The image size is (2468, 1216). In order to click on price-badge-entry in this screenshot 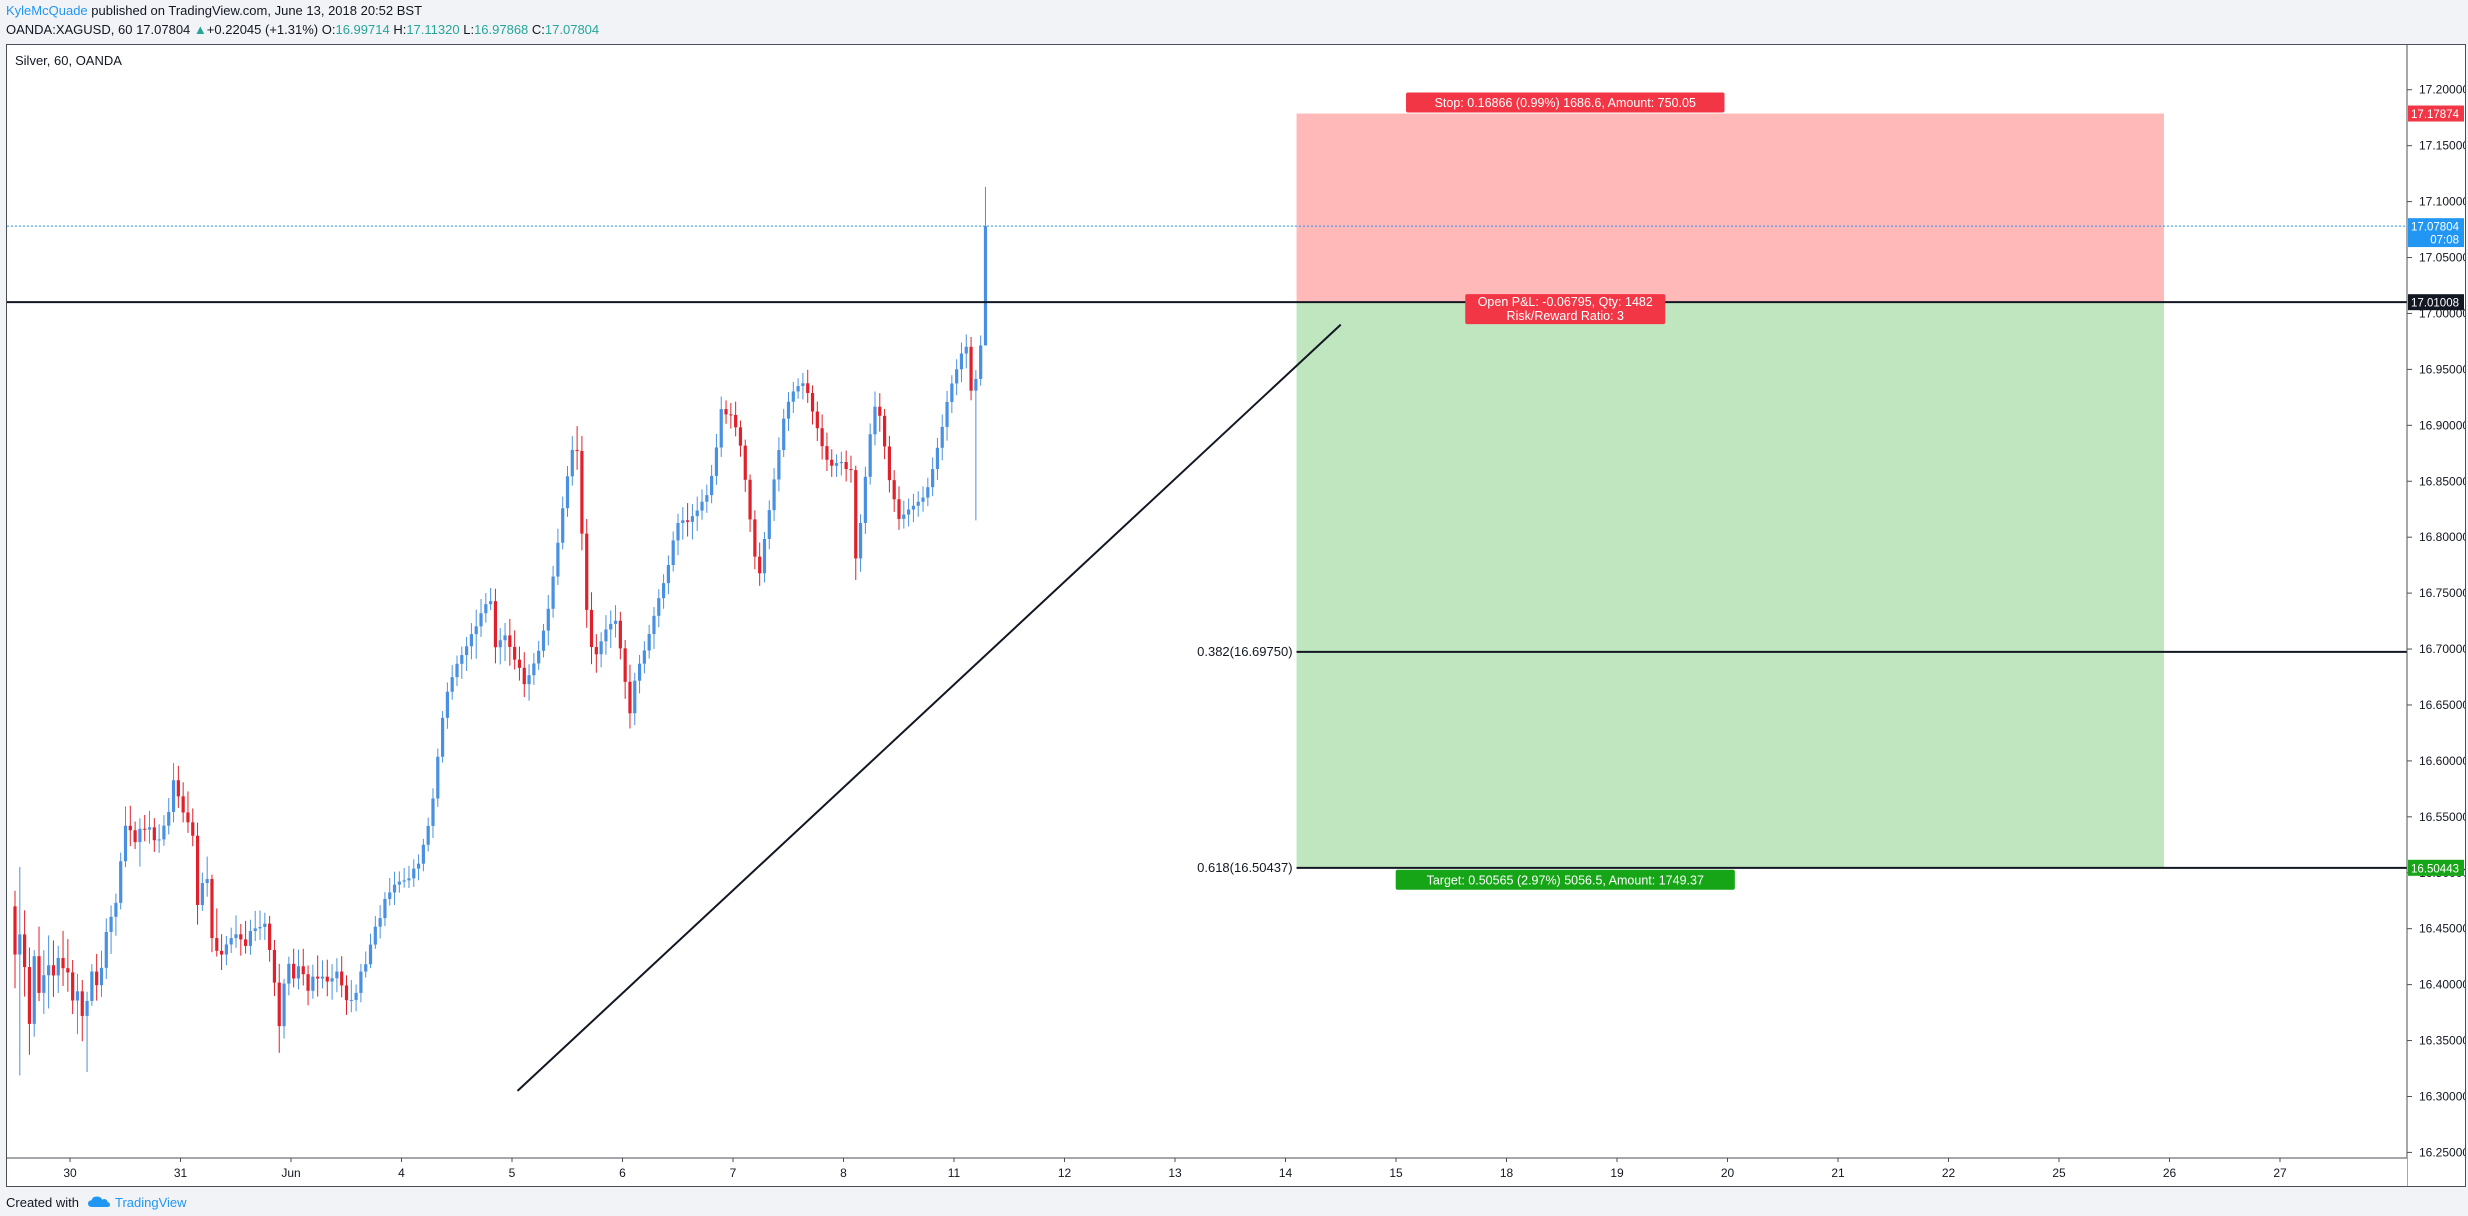, I will do `click(2436, 302)`.